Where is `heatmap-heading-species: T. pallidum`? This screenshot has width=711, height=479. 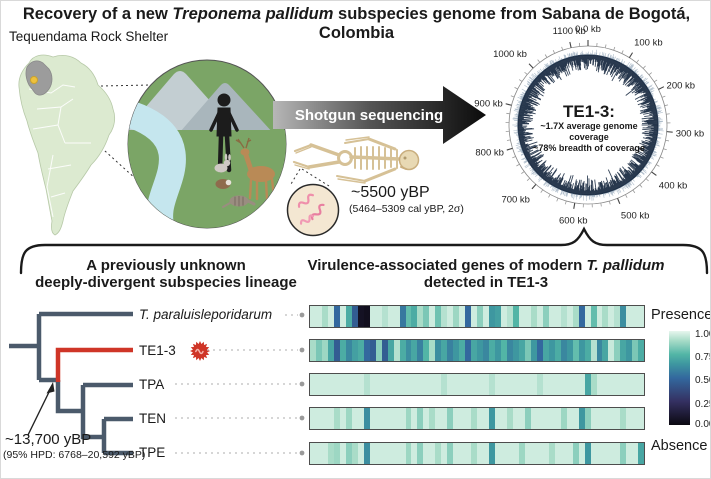
heatmap-heading-species: T. pallidum is located at coordinates (625, 265).